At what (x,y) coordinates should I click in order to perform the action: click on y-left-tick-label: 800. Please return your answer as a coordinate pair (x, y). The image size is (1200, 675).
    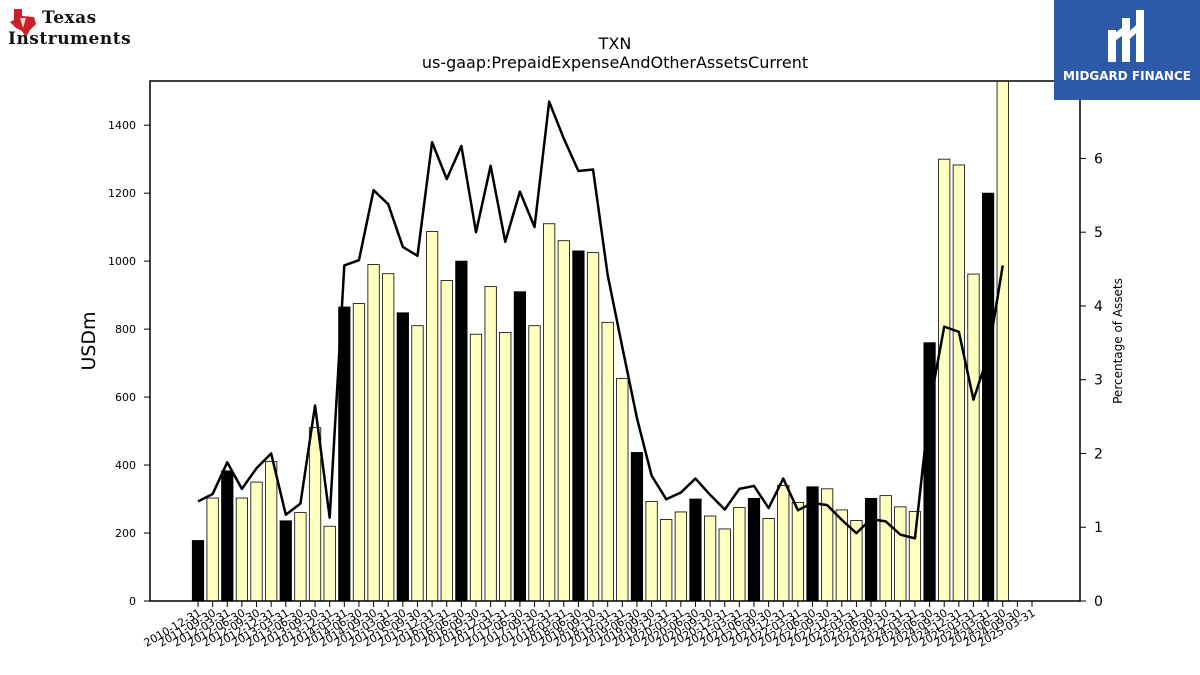
    Looking at the image, I should click on (125, 329).